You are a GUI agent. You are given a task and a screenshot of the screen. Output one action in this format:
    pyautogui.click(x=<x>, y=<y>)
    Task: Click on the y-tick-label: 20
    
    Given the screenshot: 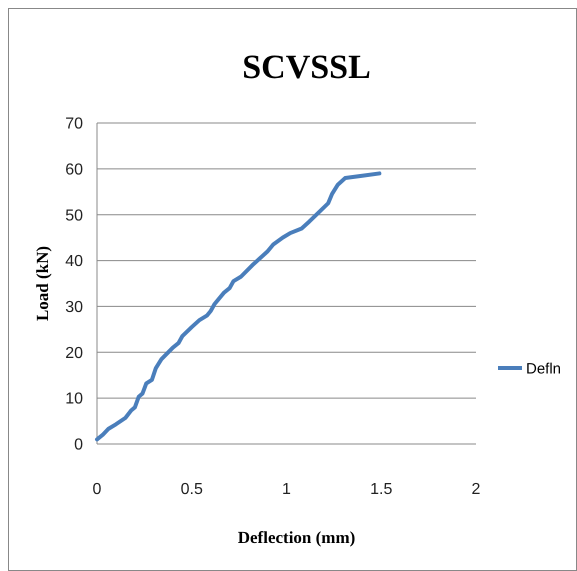 What is the action you would take?
    pyautogui.click(x=74, y=353)
    